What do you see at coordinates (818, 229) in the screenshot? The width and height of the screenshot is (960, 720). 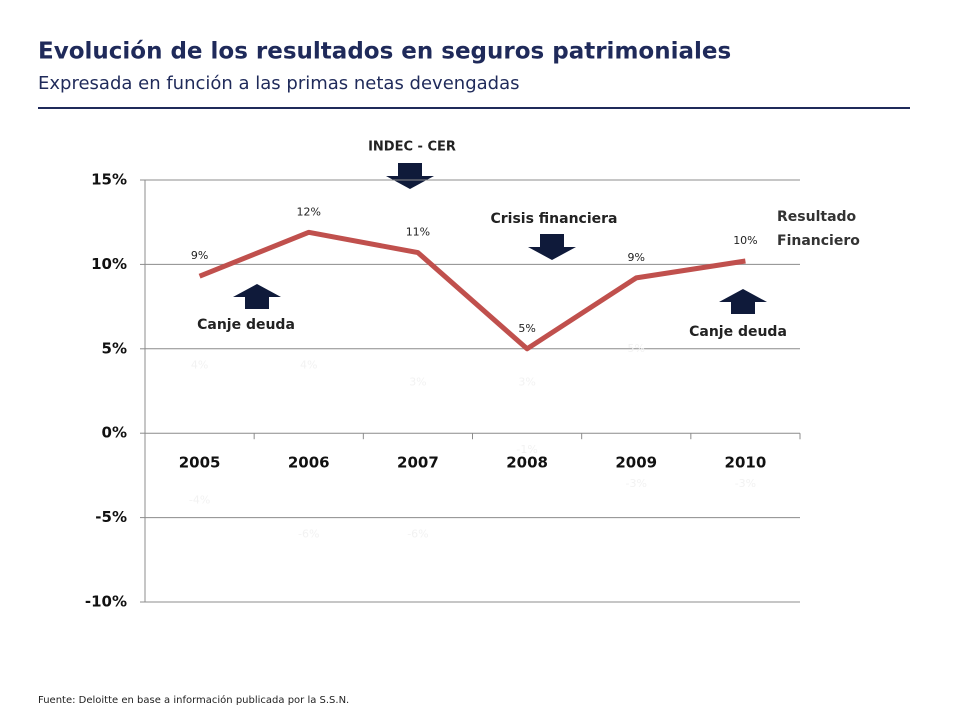 I see `legend-entry: Resultado Financiero` at bounding box center [818, 229].